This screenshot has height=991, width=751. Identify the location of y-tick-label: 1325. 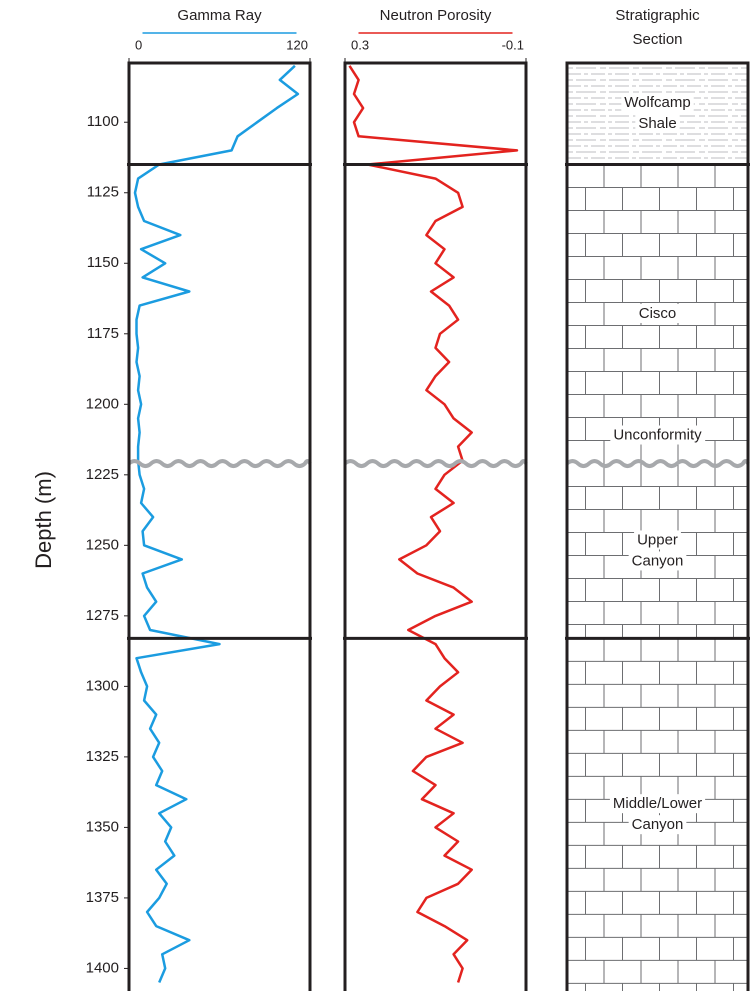
(102, 756).